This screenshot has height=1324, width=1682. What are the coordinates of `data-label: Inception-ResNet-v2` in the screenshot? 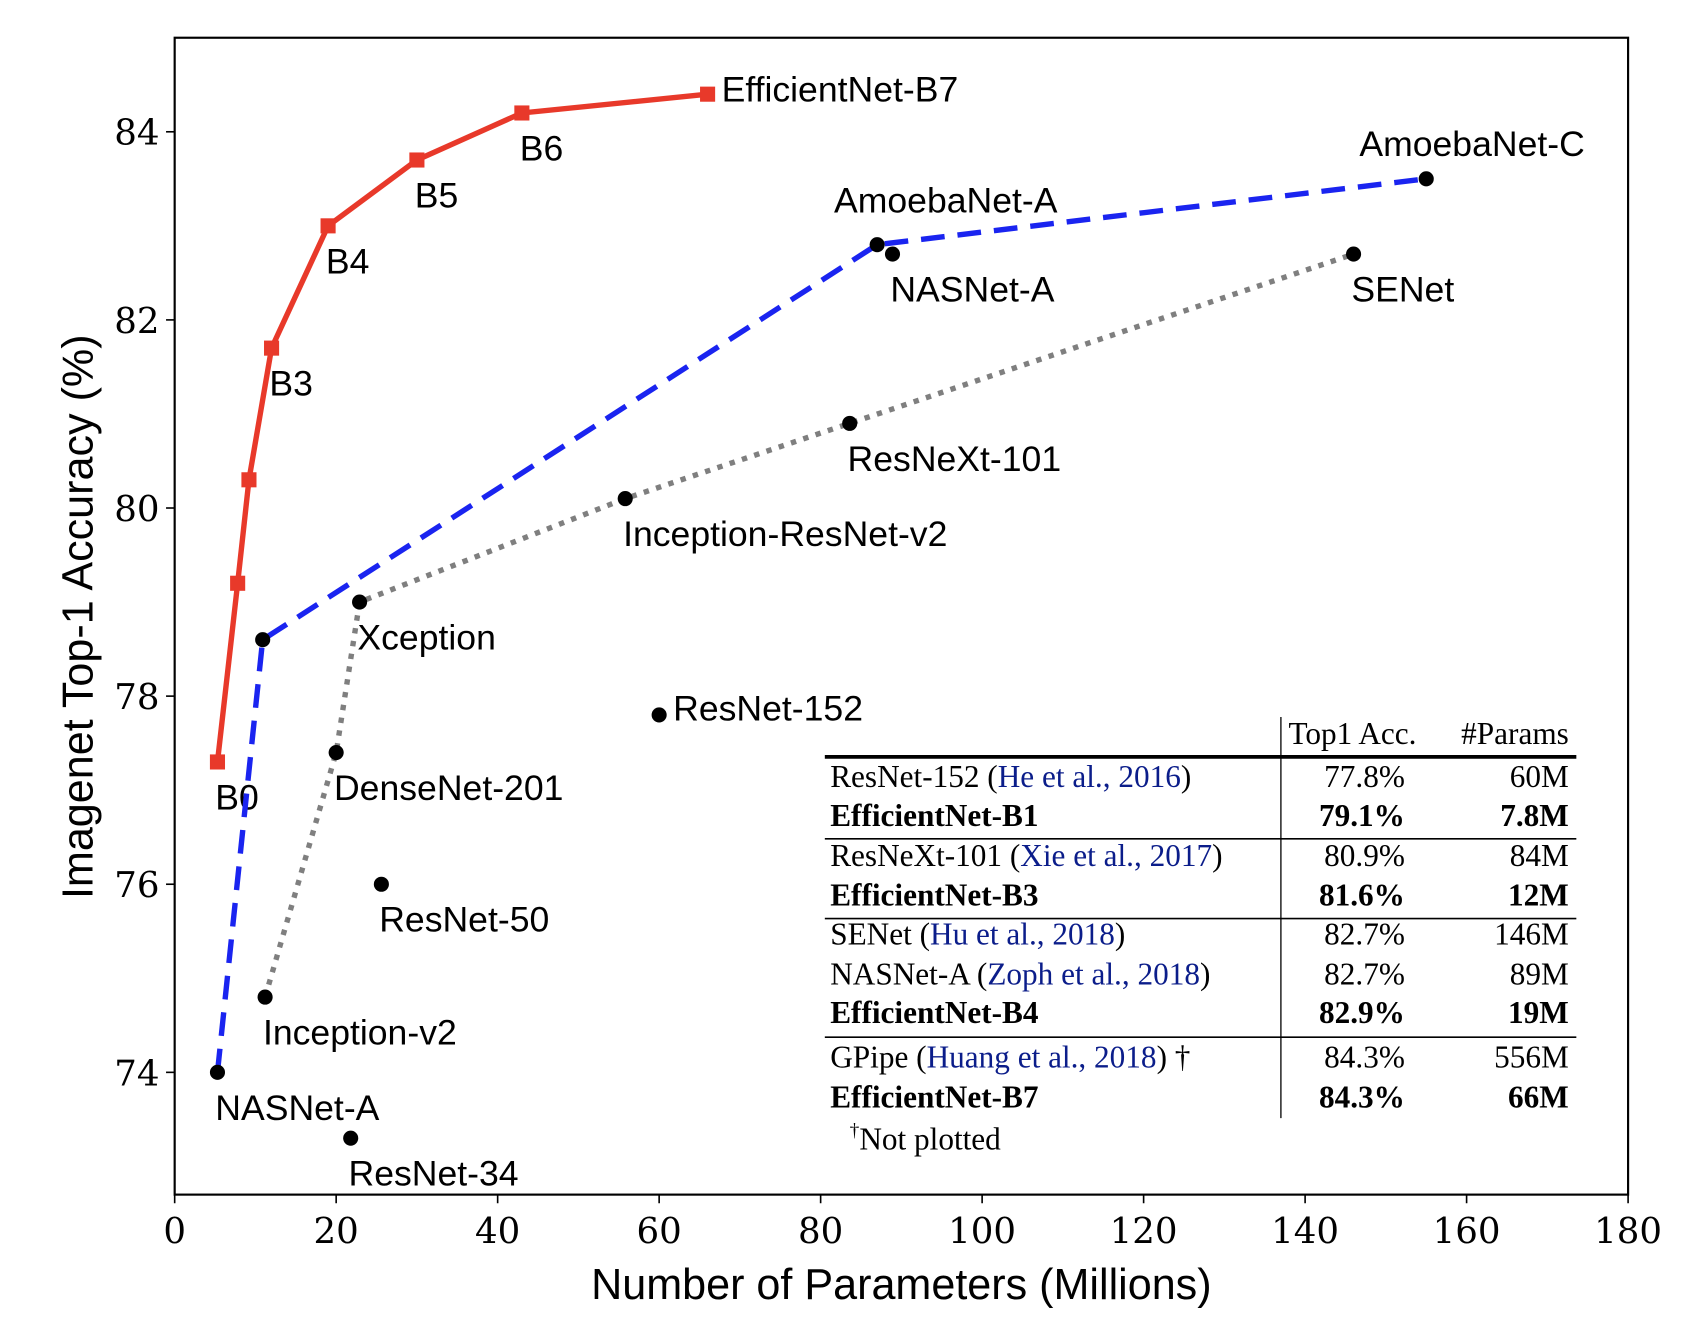 It's located at (785, 534).